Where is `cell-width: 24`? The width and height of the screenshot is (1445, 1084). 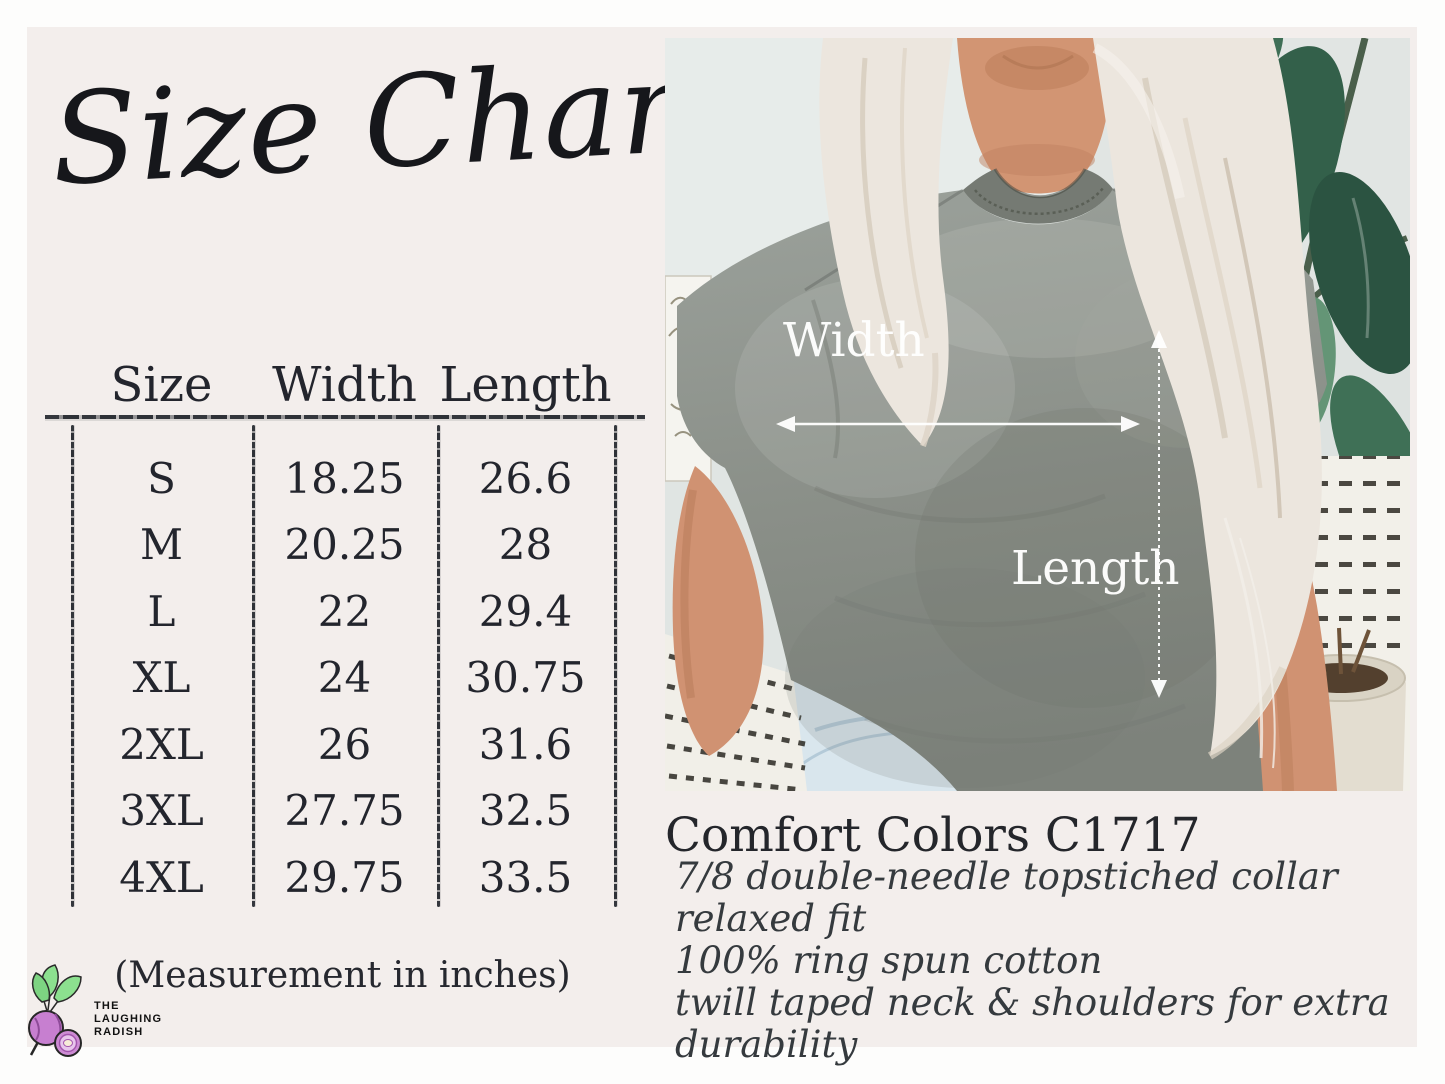 cell-width: 24 is located at coordinates (344, 678).